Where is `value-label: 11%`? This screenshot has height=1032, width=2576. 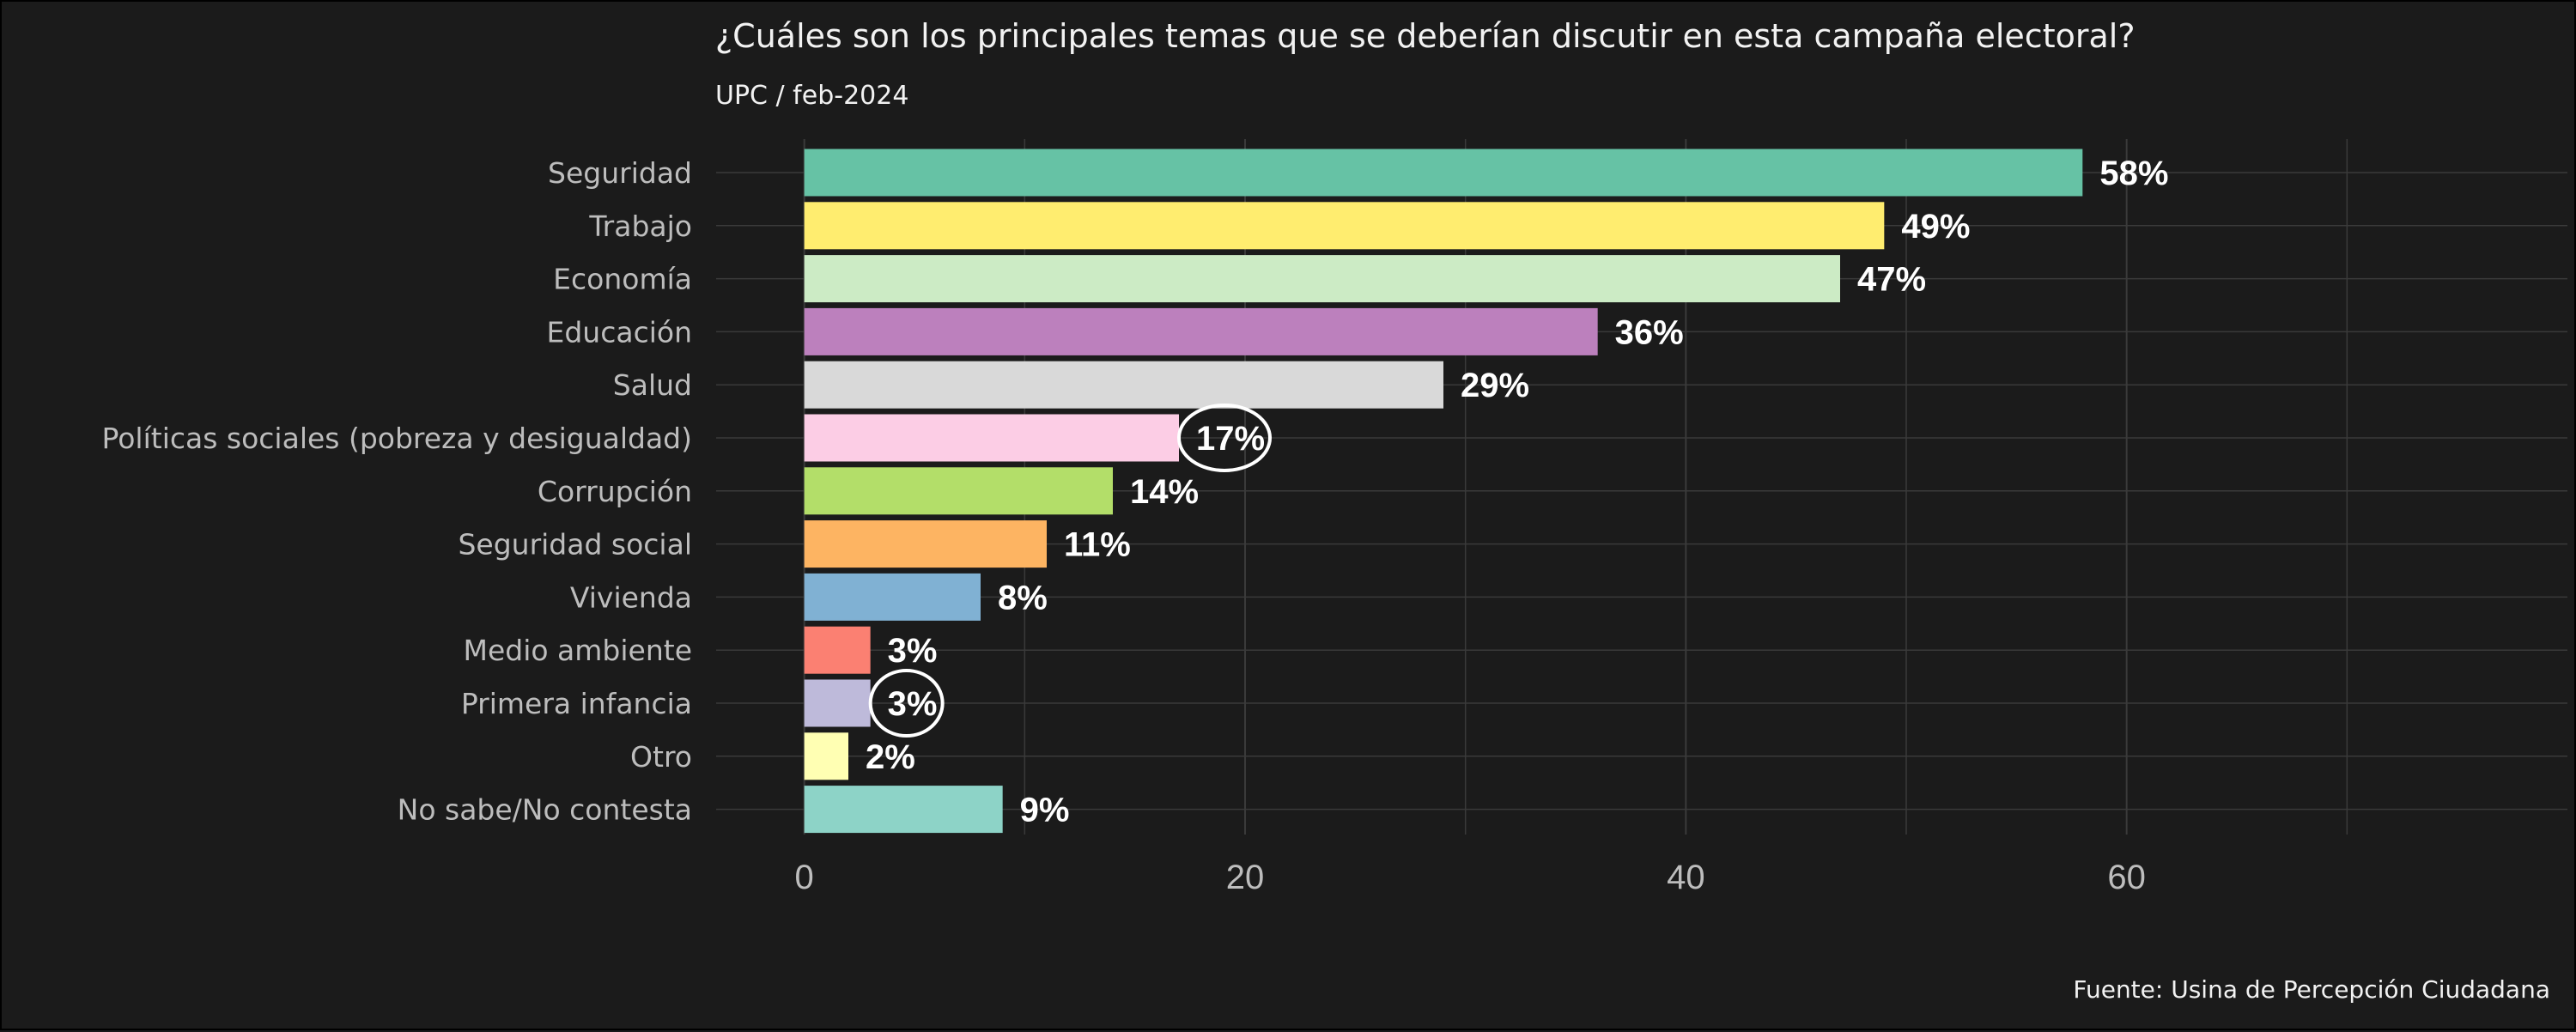 value-label: 11% is located at coordinates (1097, 545).